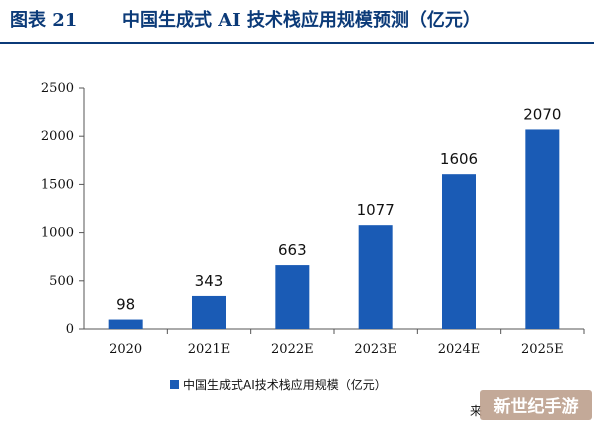 The width and height of the screenshot is (594, 423). What do you see at coordinates (285, 384) in the screenshot?
I see `legend-label: 中国生成式AI技术栈应用规模（亿元）` at bounding box center [285, 384].